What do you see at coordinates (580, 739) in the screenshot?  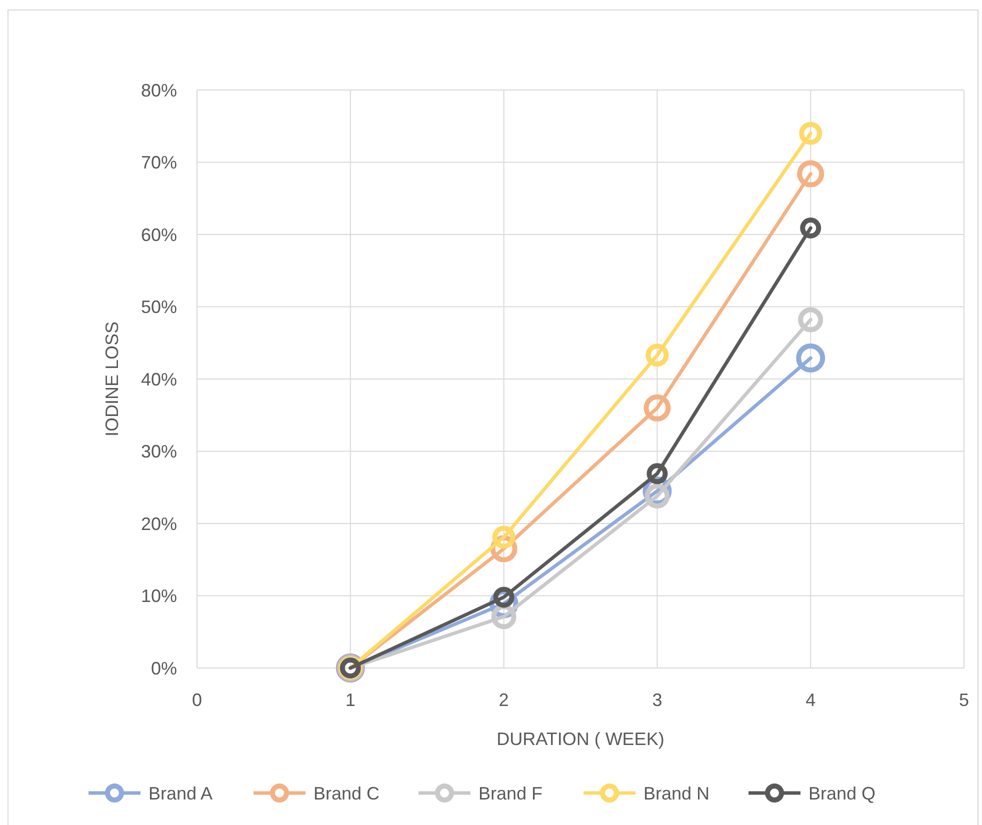 I see `x-axis-title: DURATION ( WEEK)` at bounding box center [580, 739].